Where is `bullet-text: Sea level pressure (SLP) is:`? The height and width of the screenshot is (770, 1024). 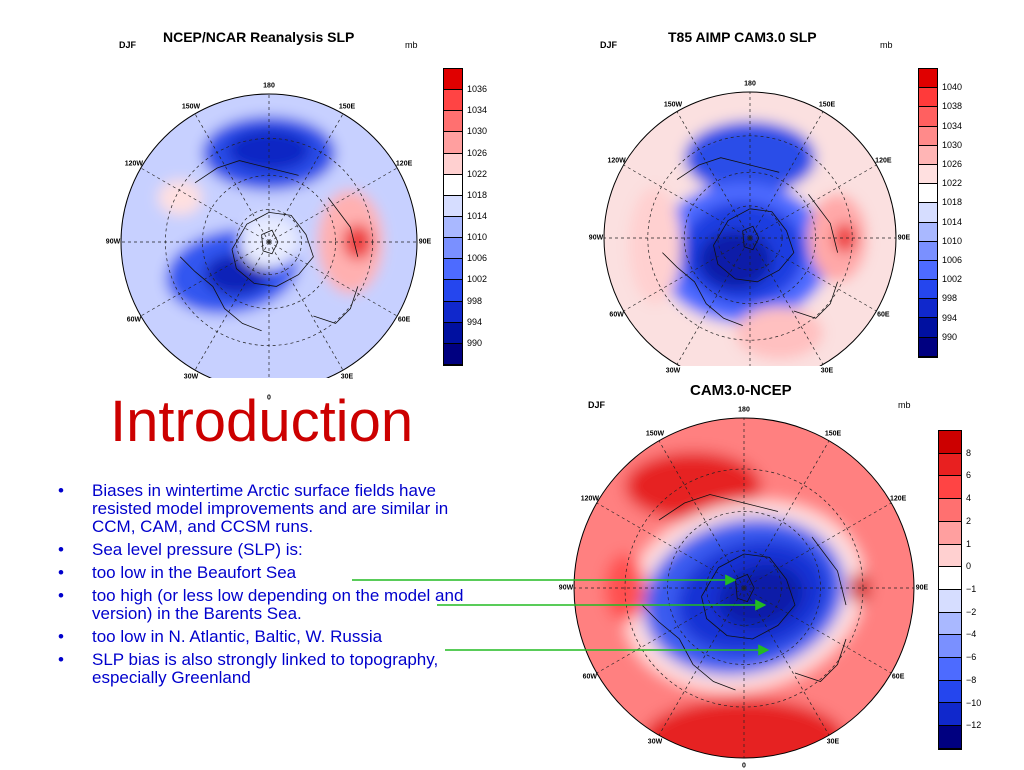 bullet-text: Sea level pressure (SLP) is: is located at coordinates (197, 549).